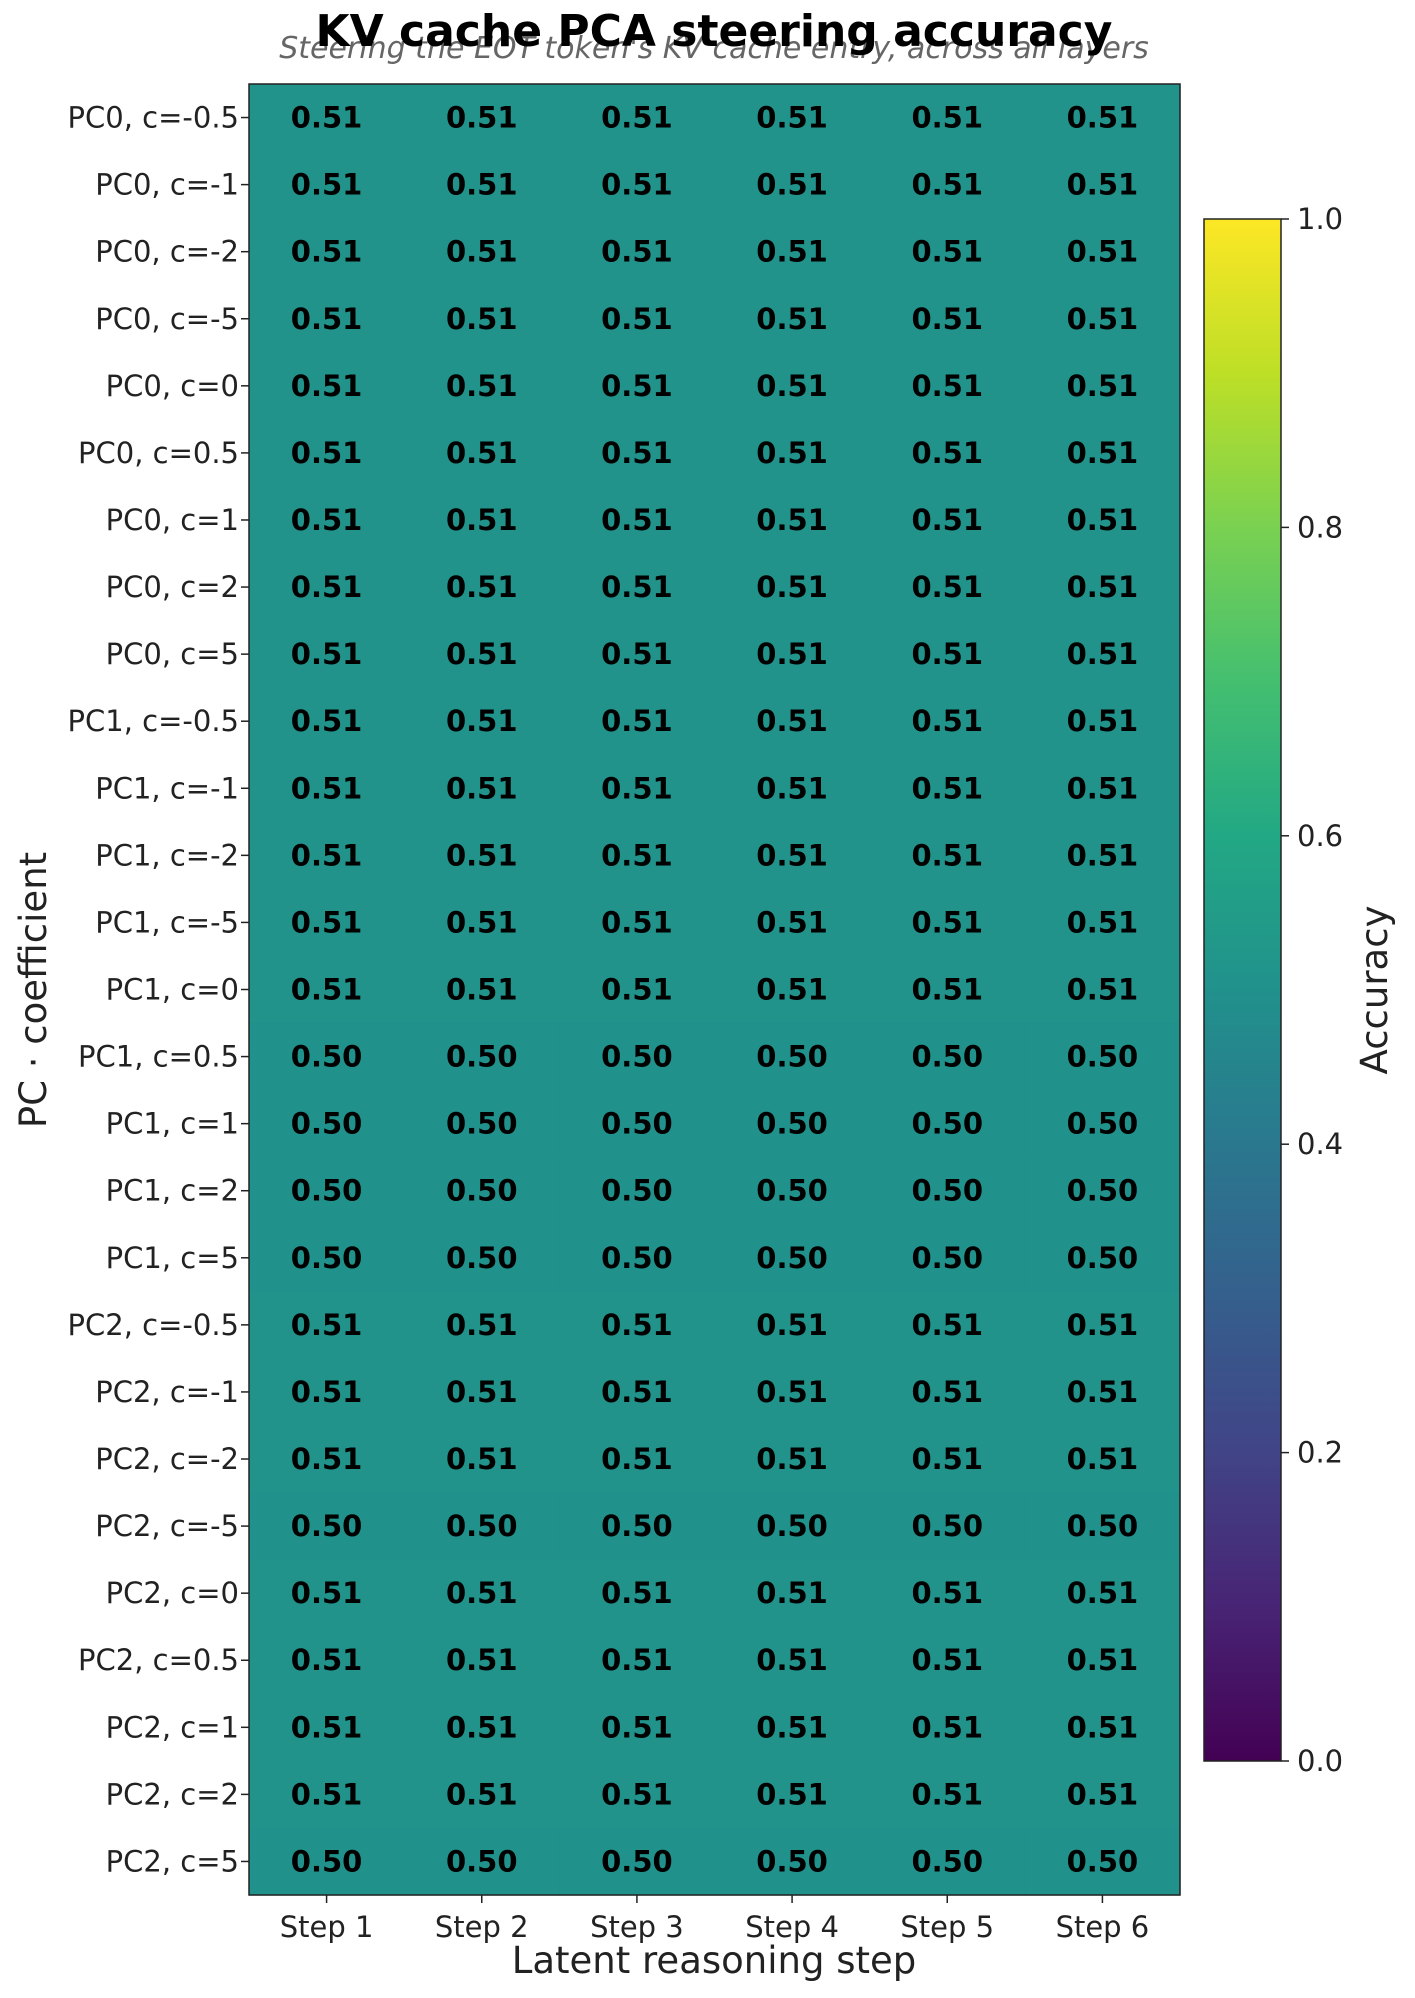 The width and height of the screenshot is (1415, 1998). I want to click on y-tick-label: PC2, c=-5, so click(167, 1526).